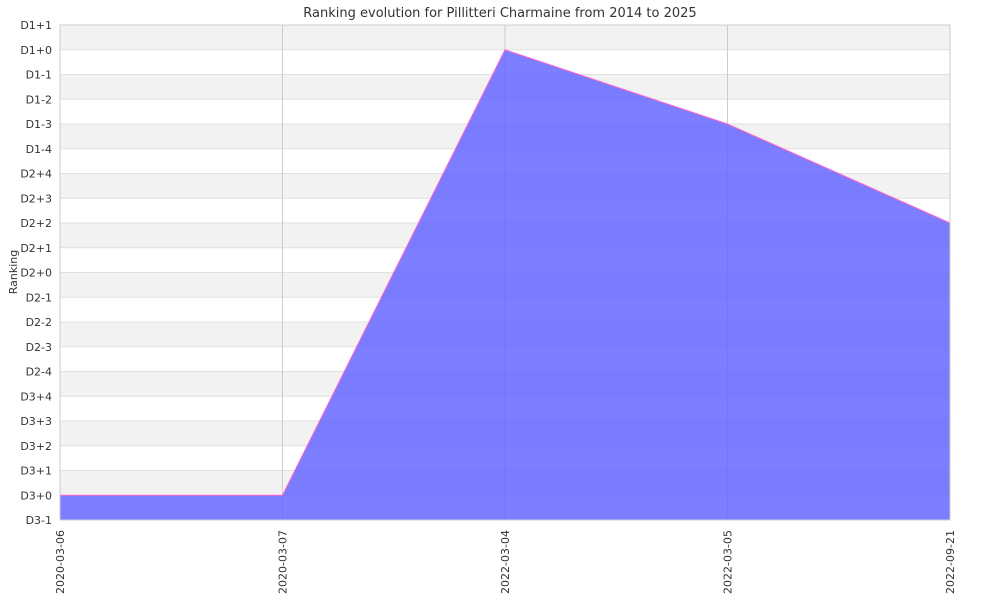 Image resolution: width=1000 pixels, height=600 pixels. What do you see at coordinates (728, 562) in the screenshot?
I see `x-tick-label: 2022-03-05` at bounding box center [728, 562].